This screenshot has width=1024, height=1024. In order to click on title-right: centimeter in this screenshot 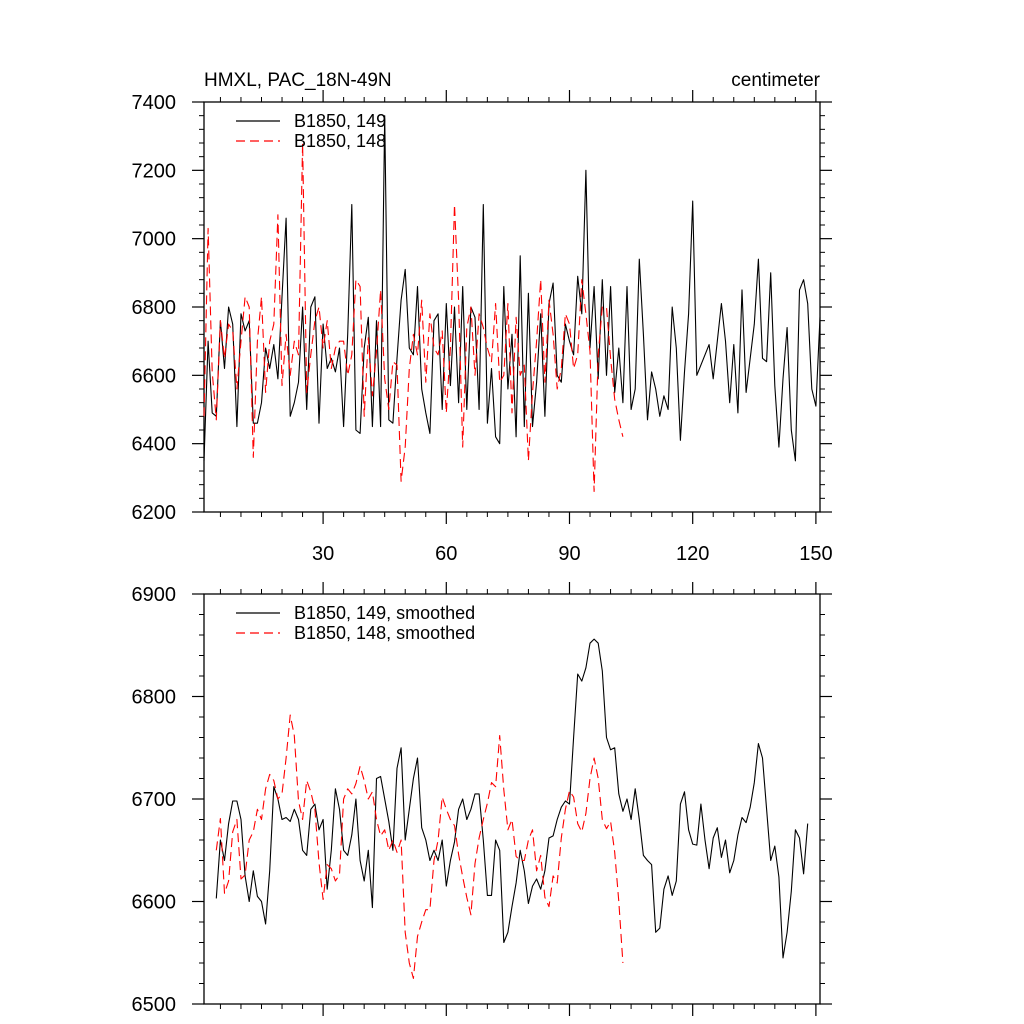, I will do `click(775, 80)`.